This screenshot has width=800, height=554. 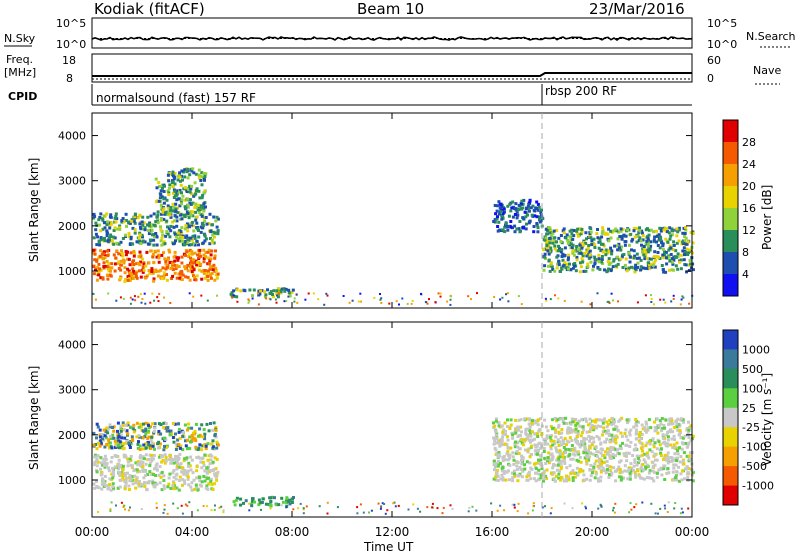 What do you see at coordinates (392, 68) in the screenshot?
I see `freq-panel` at bounding box center [392, 68].